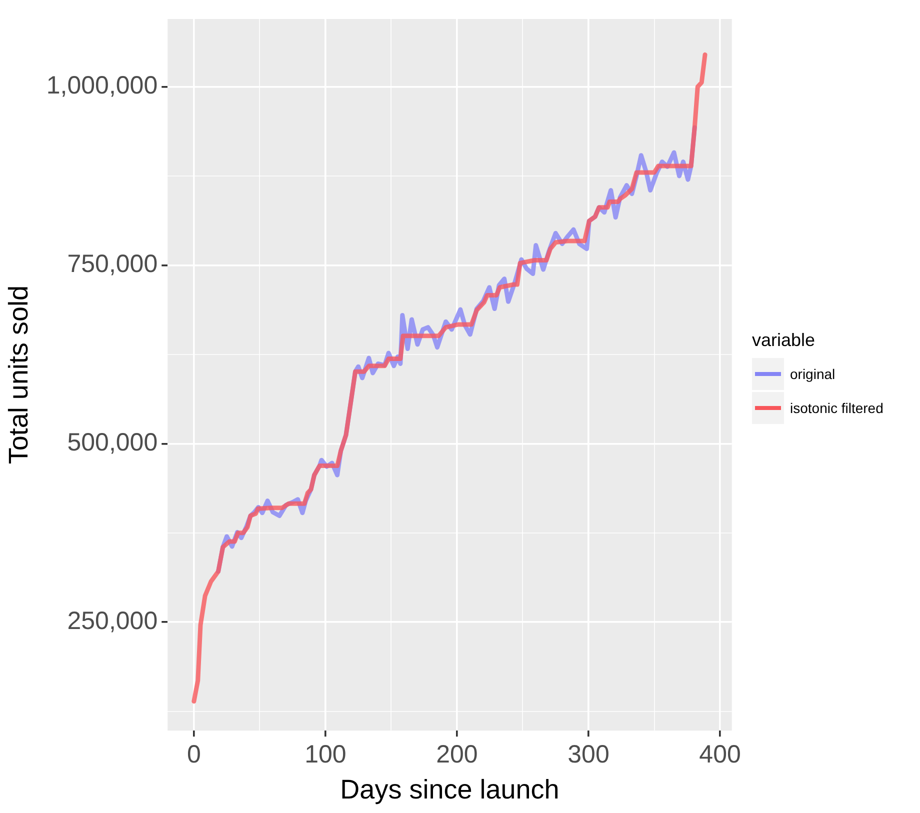 The width and height of the screenshot is (920, 813). I want to click on legend-label: isotonic filtered, so click(837, 408).